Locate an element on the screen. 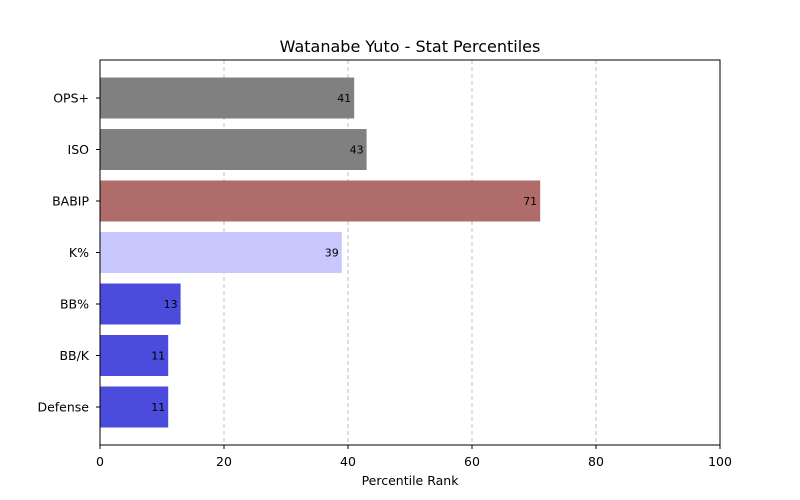 Image resolution: width=800 pixels, height=500 pixels. bar-defense is located at coordinates (134, 407).